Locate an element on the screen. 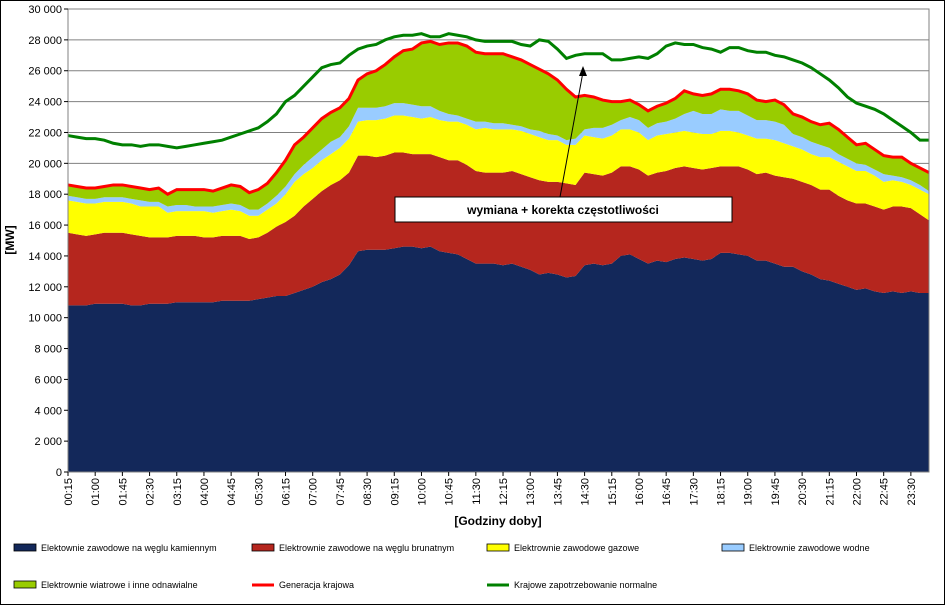  y-tick-label: 10 000 is located at coordinates (45, 319).